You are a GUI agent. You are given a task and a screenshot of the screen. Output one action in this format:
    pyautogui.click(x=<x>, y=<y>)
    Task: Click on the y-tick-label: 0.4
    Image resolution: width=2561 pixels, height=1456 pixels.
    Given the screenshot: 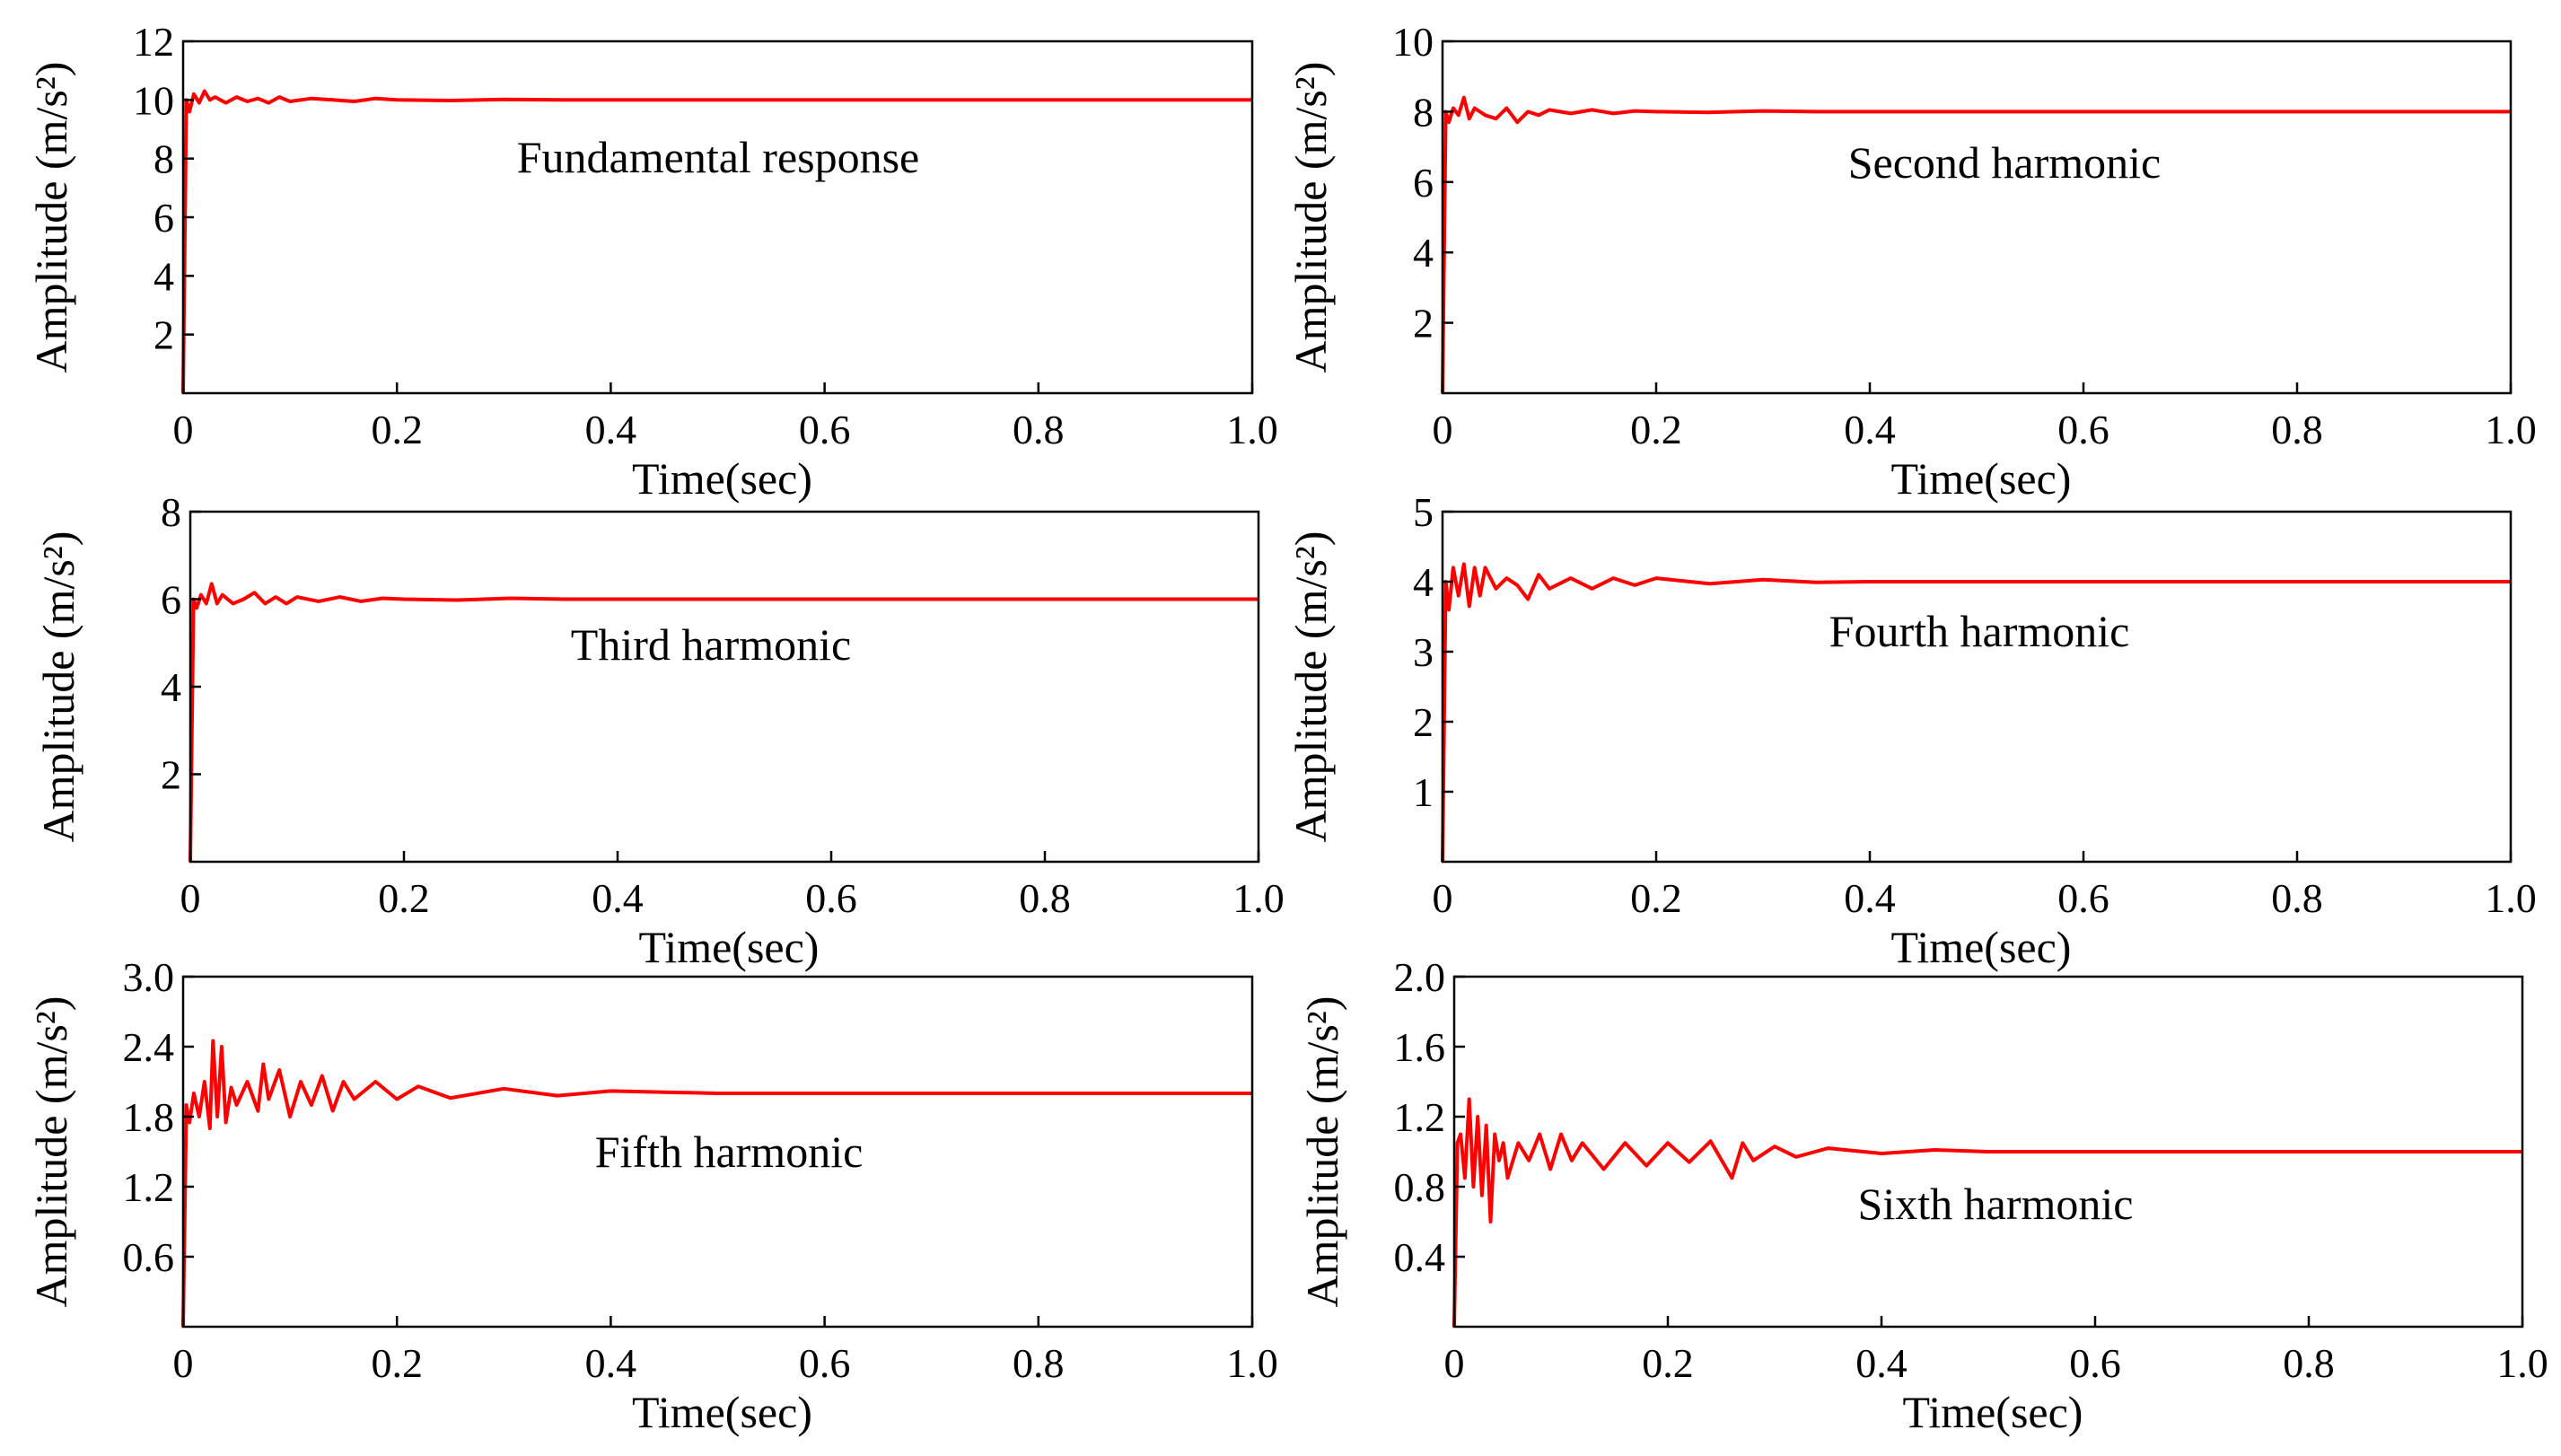 What is the action you would take?
    pyautogui.click(x=1420, y=1257)
    